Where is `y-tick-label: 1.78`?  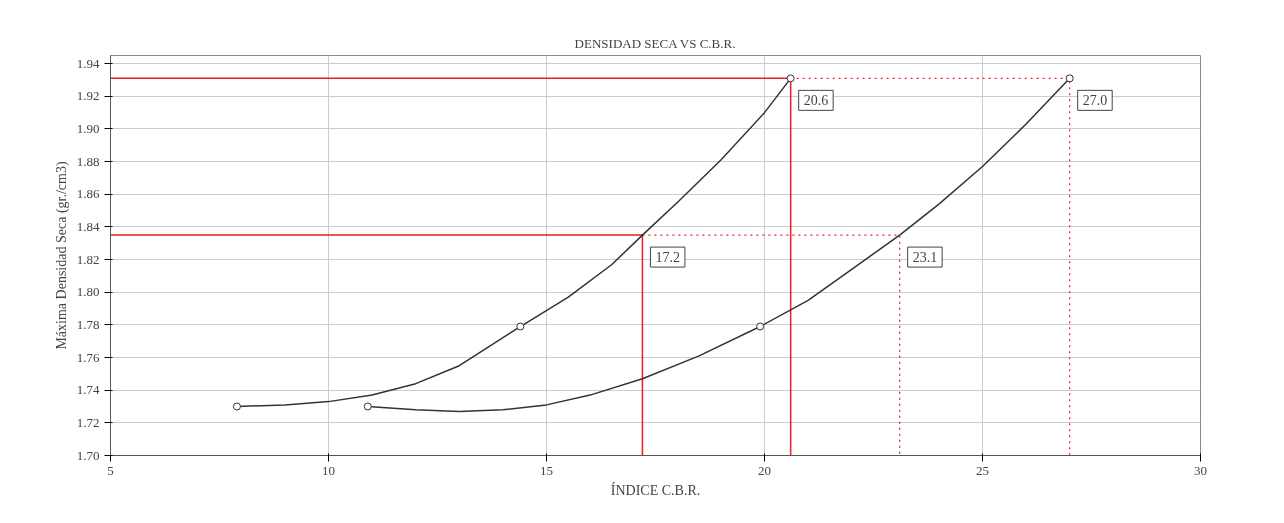
y-tick-label: 1.78 is located at coordinates (88, 324).